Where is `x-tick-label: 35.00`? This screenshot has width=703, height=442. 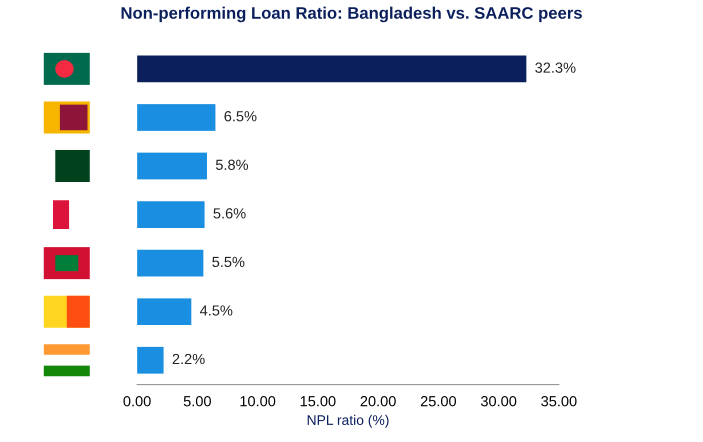
x-tick-label: 35.00 is located at coordinates (559, 401).